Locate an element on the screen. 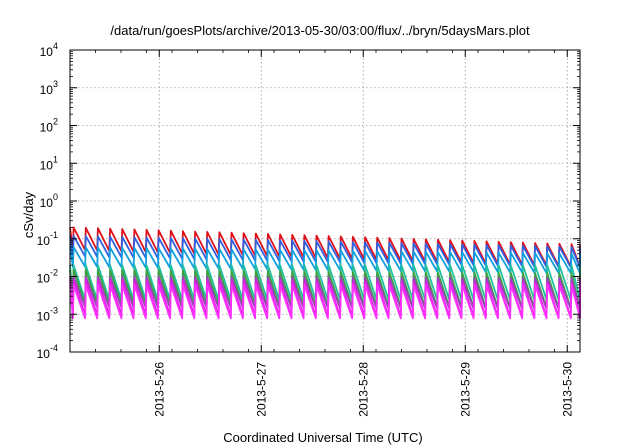 This screenshot has width=640, height=448. x-tick-label: 2013-5-29 is located at coordinates (465, 389).